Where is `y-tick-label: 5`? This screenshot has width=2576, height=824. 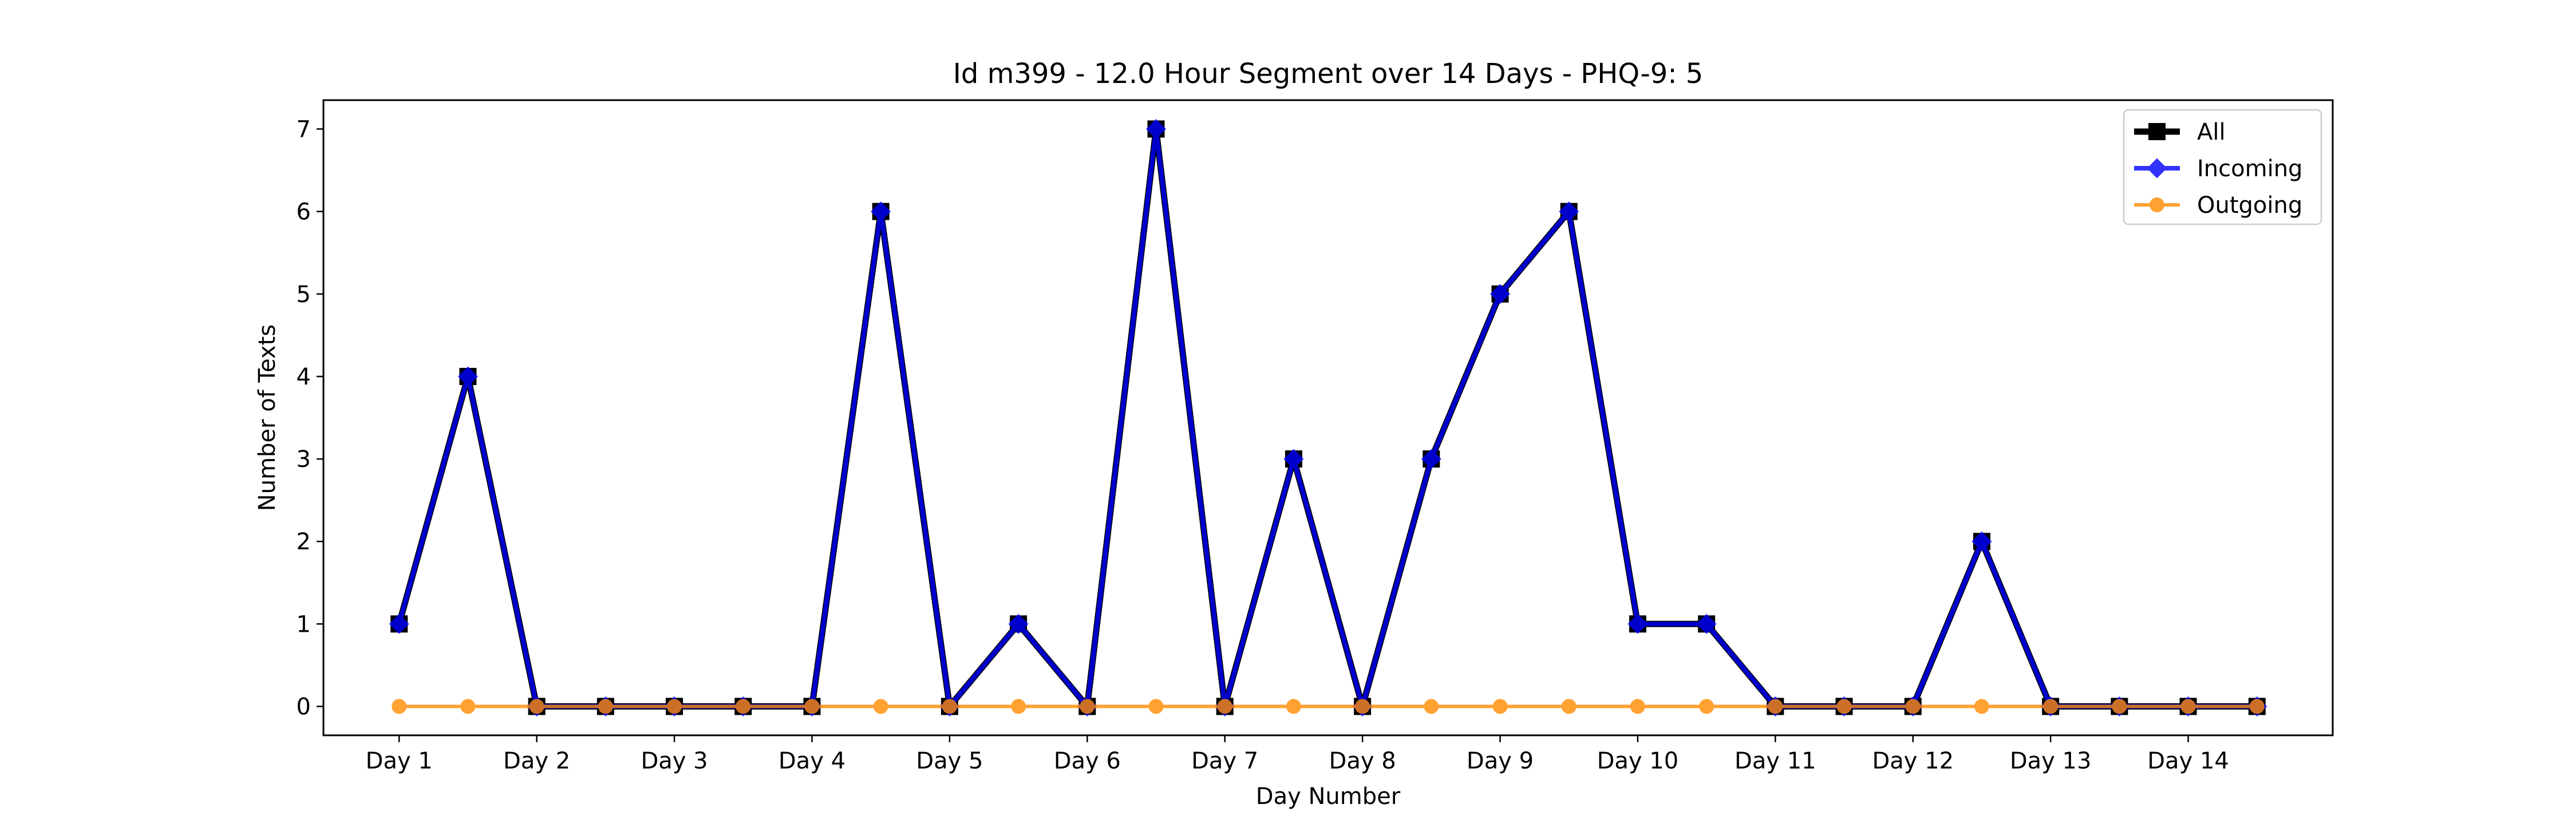 y-tick-label: 5 is located at coordinates (304, 295).